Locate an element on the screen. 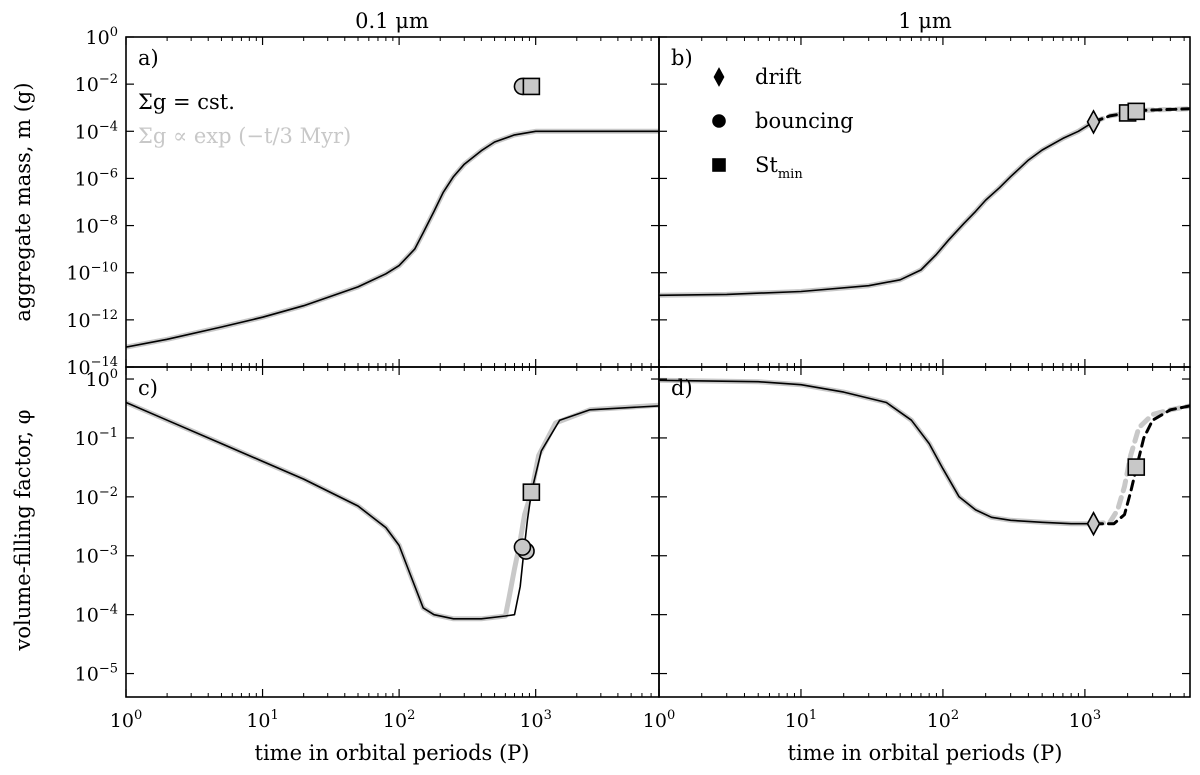 Image resolution: width=1200 pixels, height=775 pixels. column-title-left: 0.1 μm is located at coordinates (392, 21).